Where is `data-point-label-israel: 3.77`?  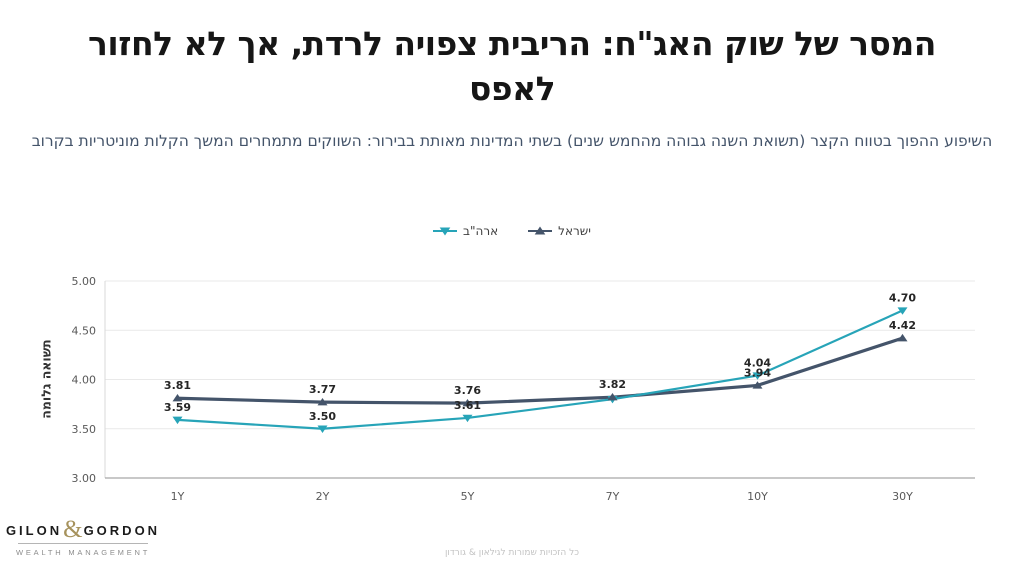 data-point-label-israel: 3.77 is located at coordinates (322, 389).